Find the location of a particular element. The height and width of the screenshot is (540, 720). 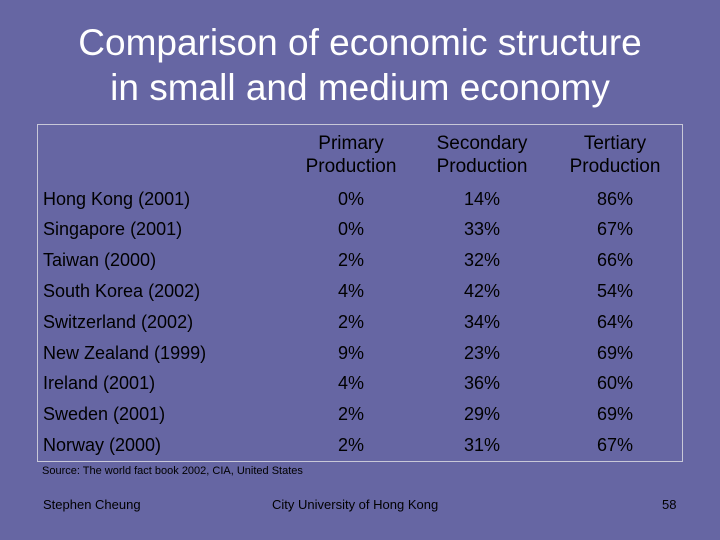

table-row: Ireland (2001) 4% 36% 60% is located at coordinates (360, 383).